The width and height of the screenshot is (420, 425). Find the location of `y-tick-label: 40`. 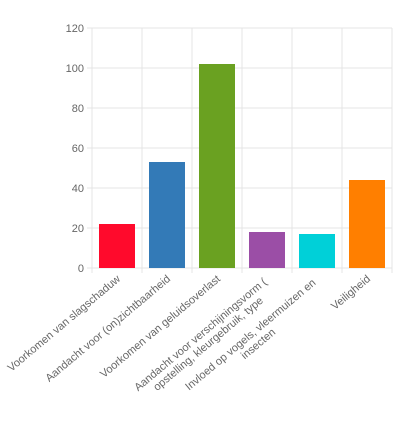

y-tick-label: 40 is located at coordinates (78, 189).